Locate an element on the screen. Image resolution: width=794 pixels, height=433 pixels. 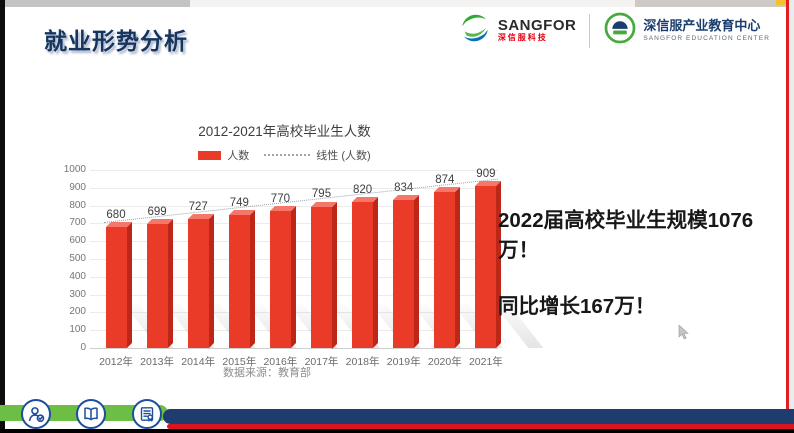
legend-series-label: 人数 is located at coordinates (238, 156).